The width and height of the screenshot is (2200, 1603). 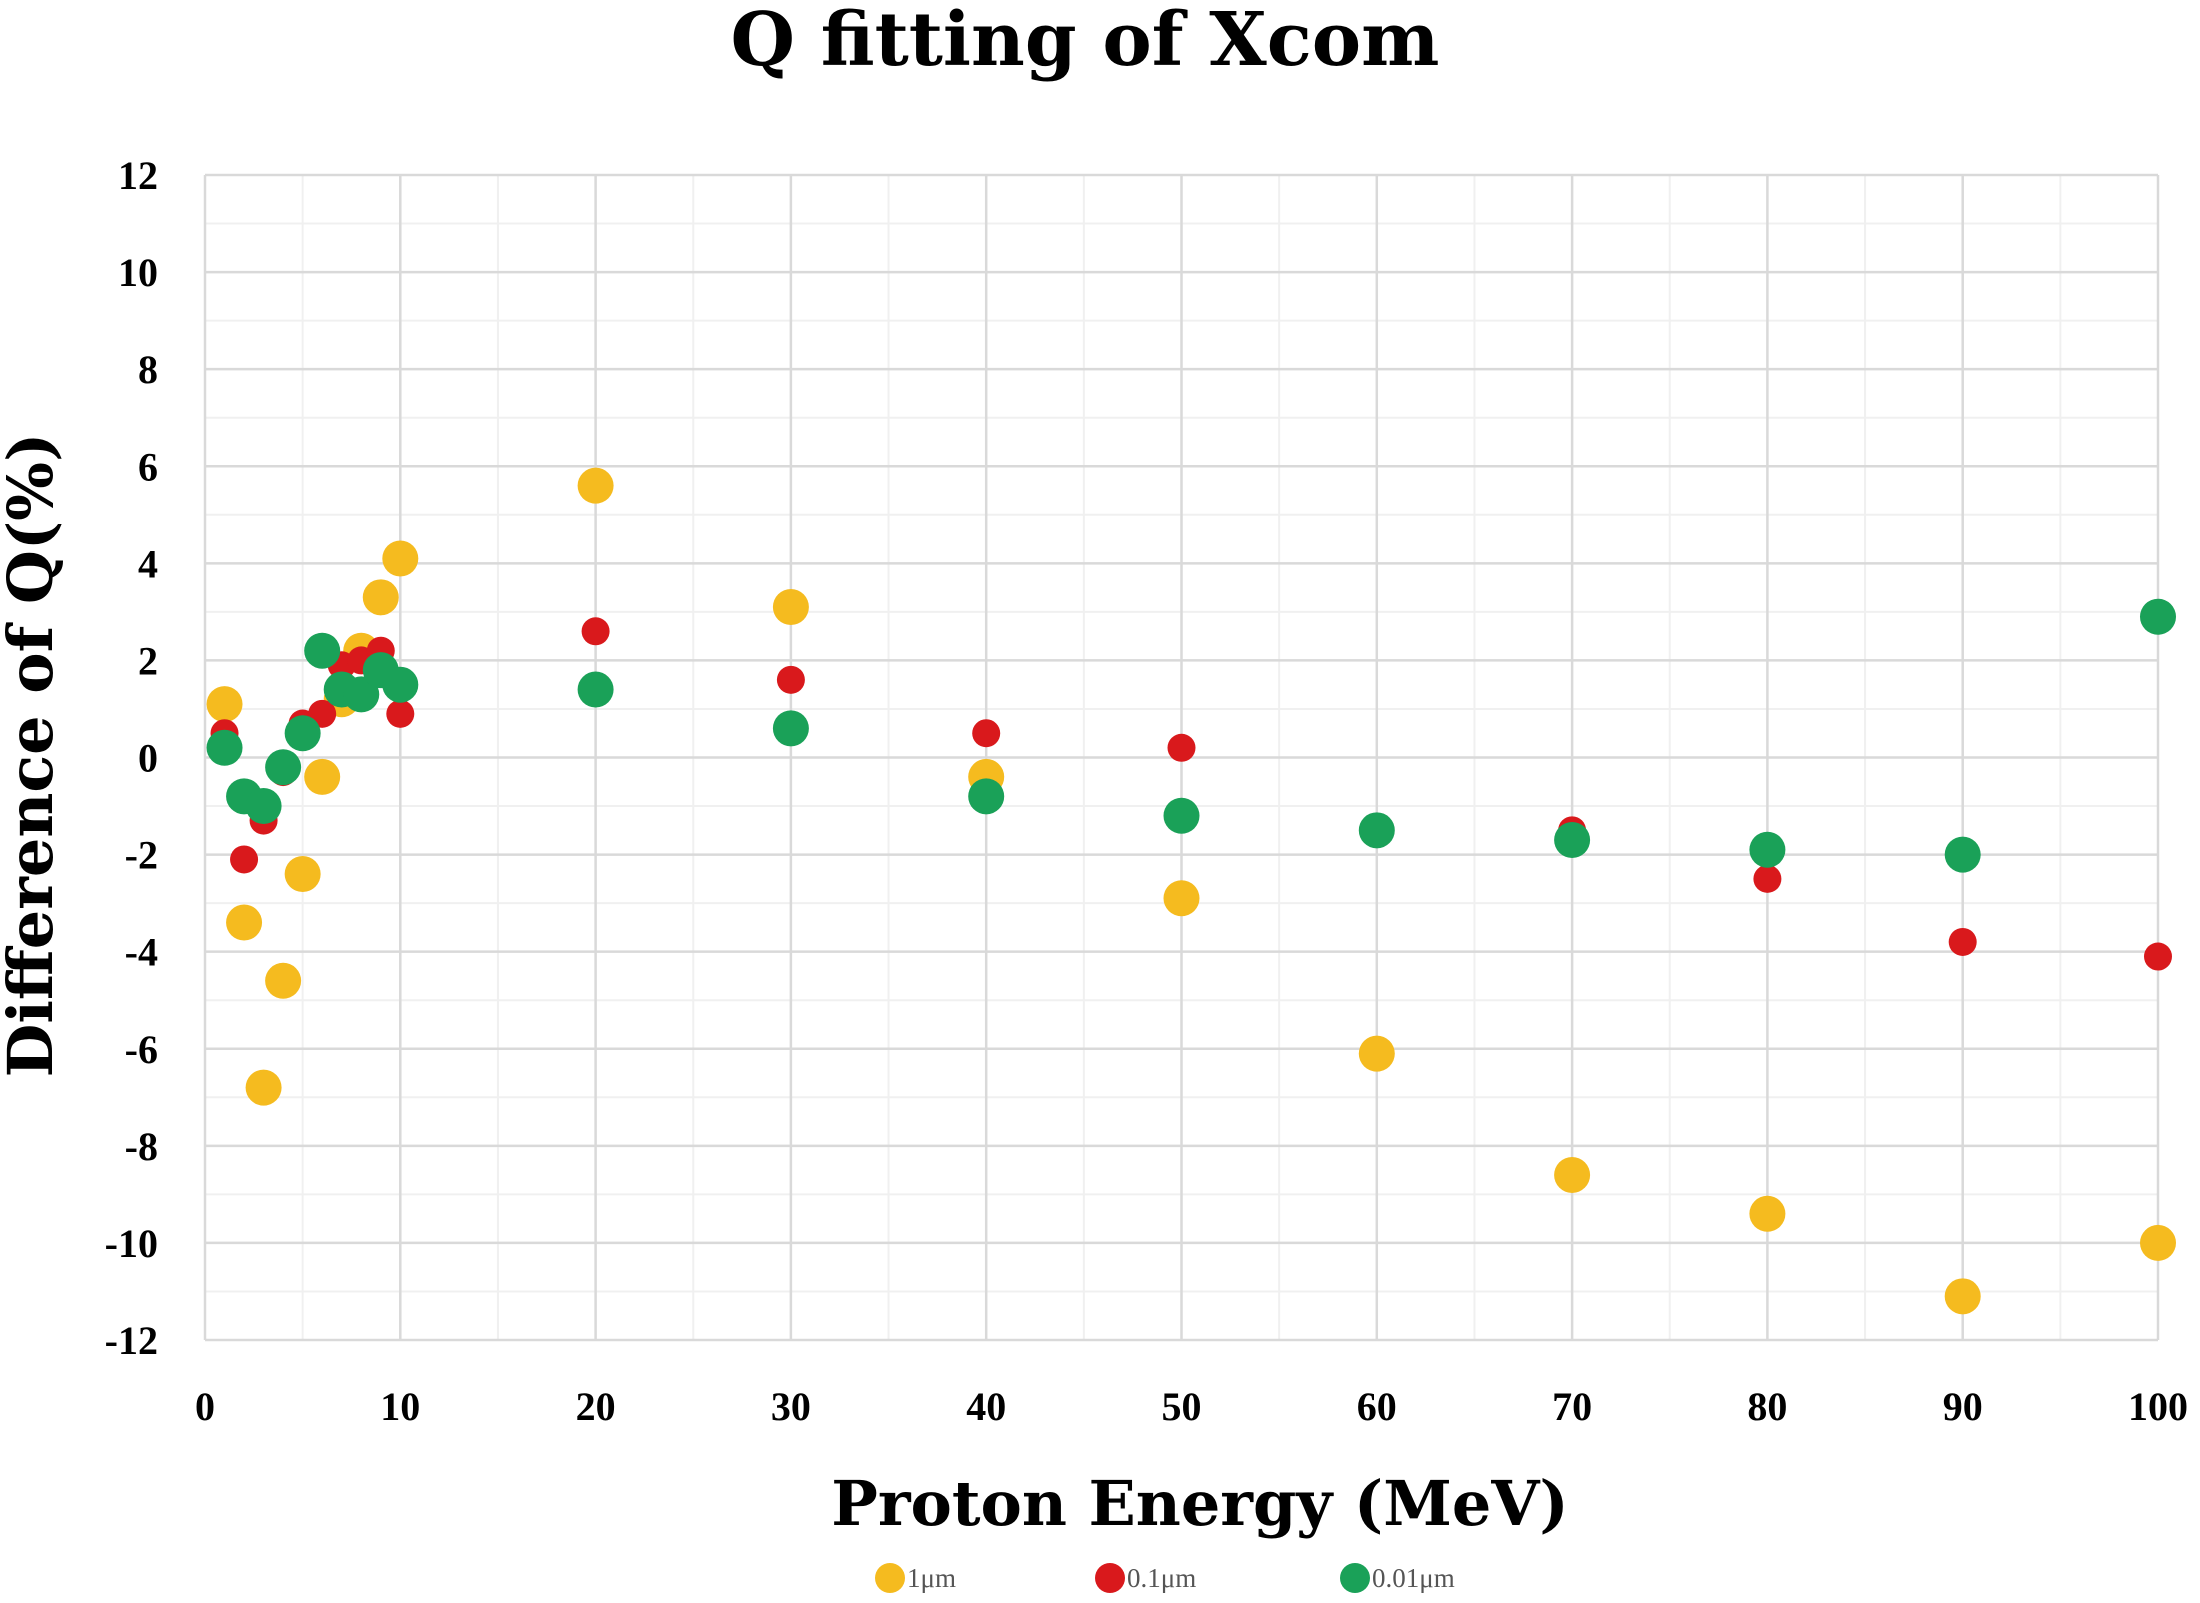 What do you see at coordinates (2158, 1406) in the screenshot?
I see `x-tick-label: 100` at bounding box center [2158, 1406].